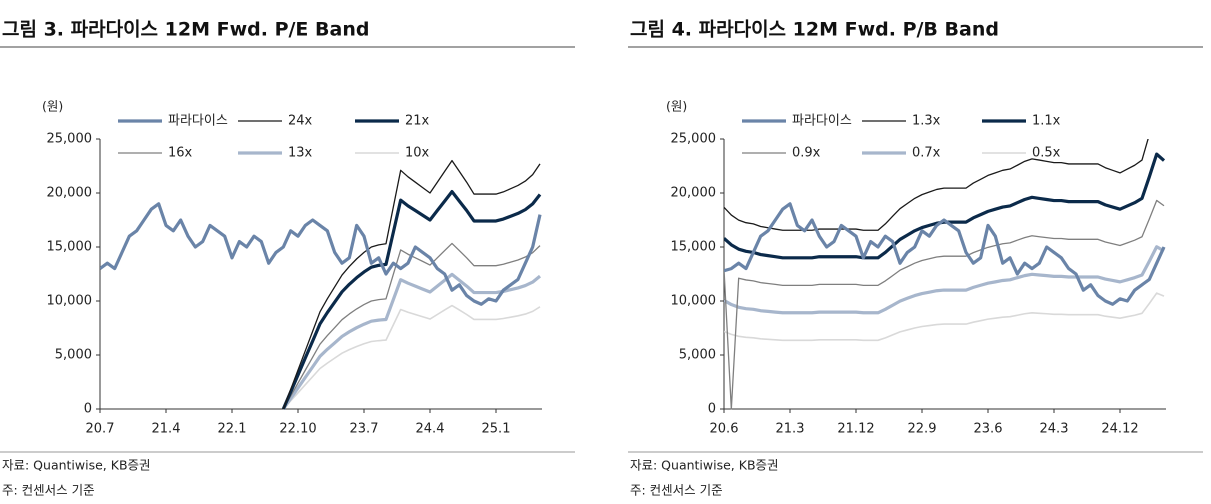 The height and width of the screenshot is (504, 1211). What do you see at coordinates (1119, 429) in the screenshot?
I see `x-tick-label: 24.12` at bounding box center [1119, 429].